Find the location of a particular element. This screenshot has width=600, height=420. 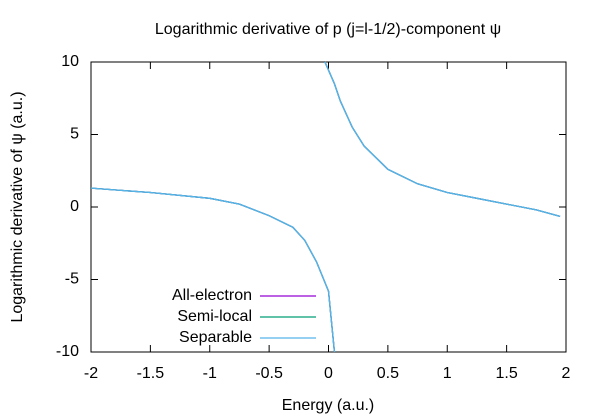

y-axis-label: Logarithmic derivative of ψ (a.u.) is located at coordinates (17, 206).